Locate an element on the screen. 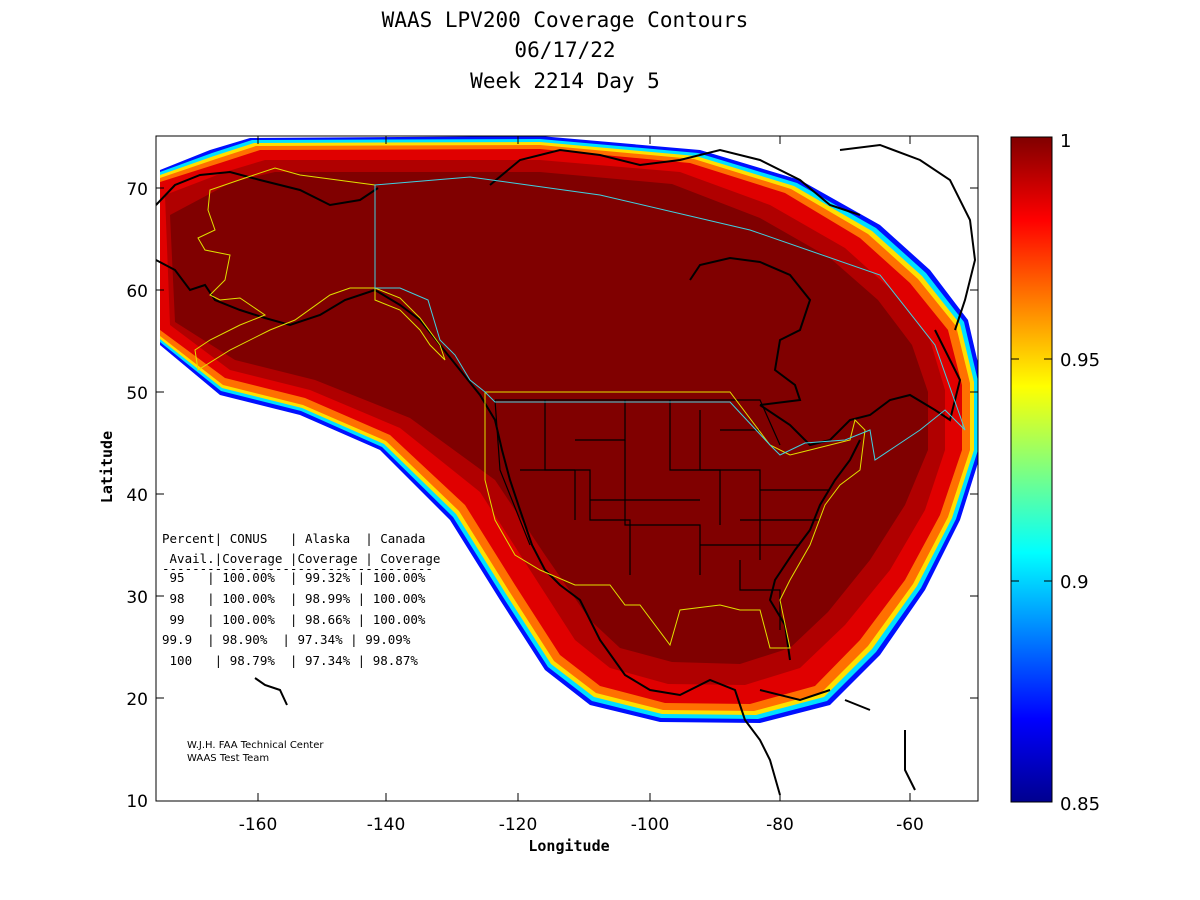 This screenshot has width=1200, height=900. colorbar-tick-label: 0.85 is located at coordinates (1080, 804).